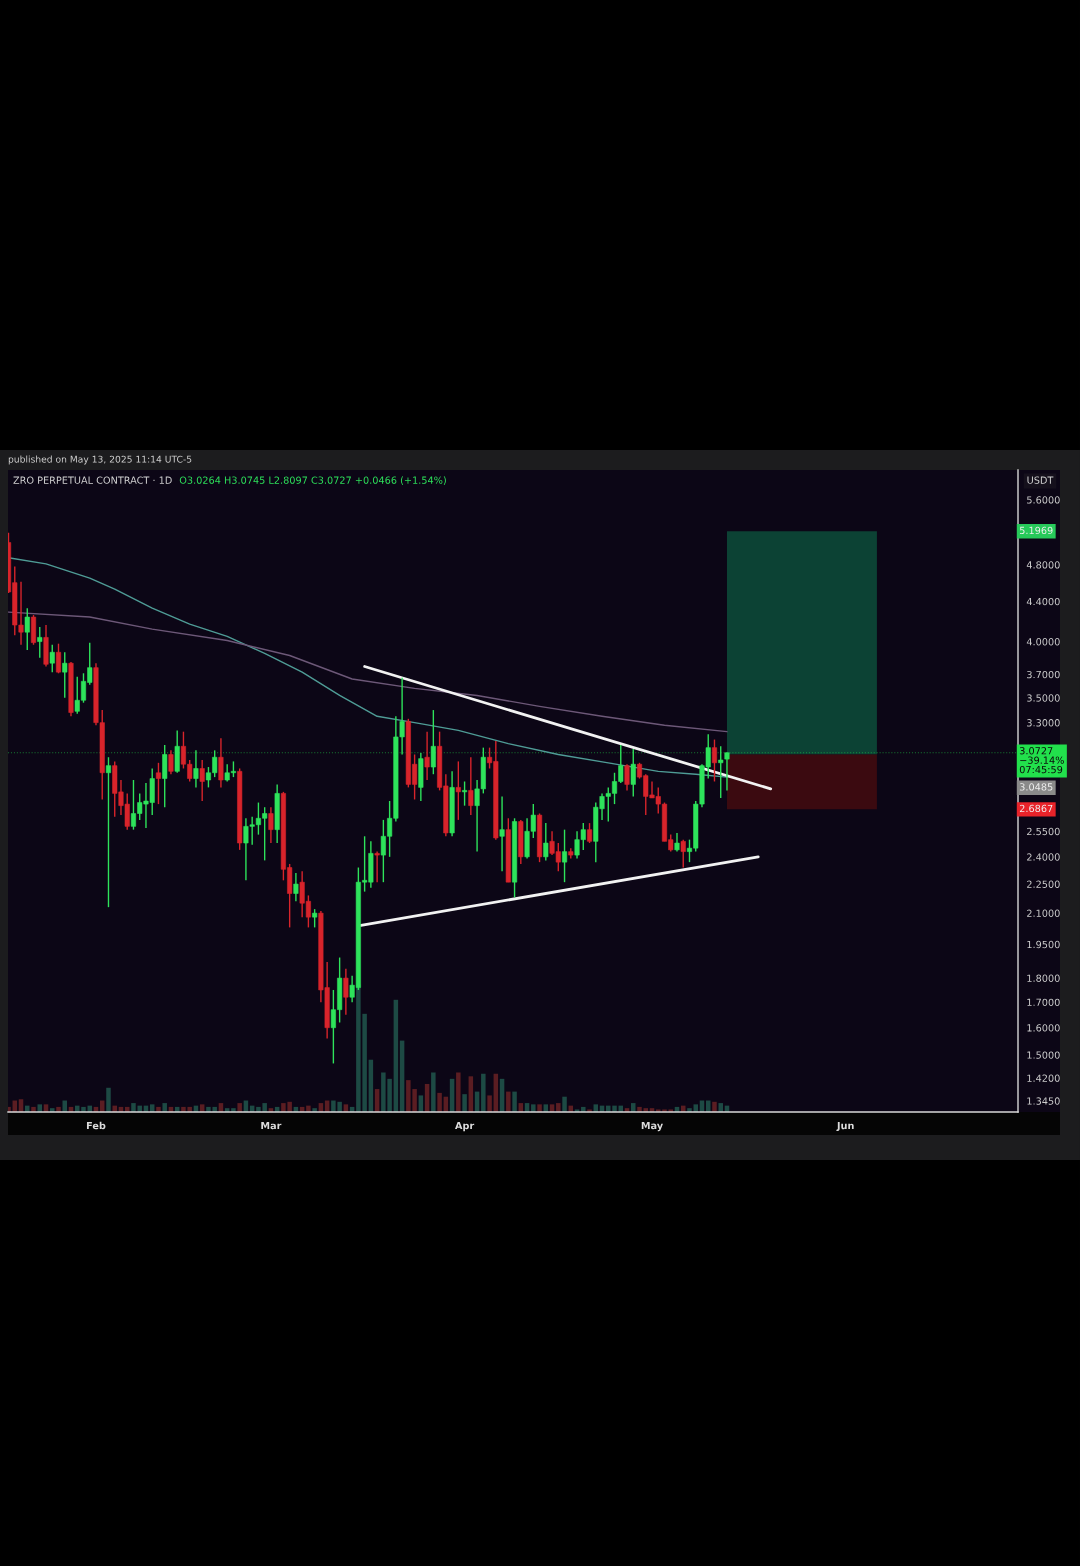  What do you see at coordinates (1043, 565) in the screenshot?
I see `y-tick-label: 4.8000` at bounding box center [1043, 565].